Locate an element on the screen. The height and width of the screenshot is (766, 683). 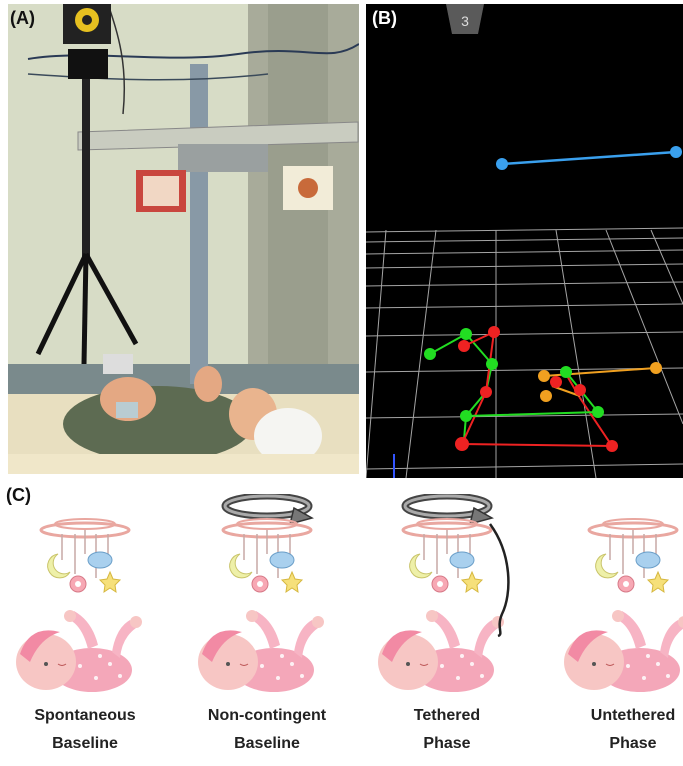
phase-caption: Non-contingent Baseline is located at coordinates (267, 730).